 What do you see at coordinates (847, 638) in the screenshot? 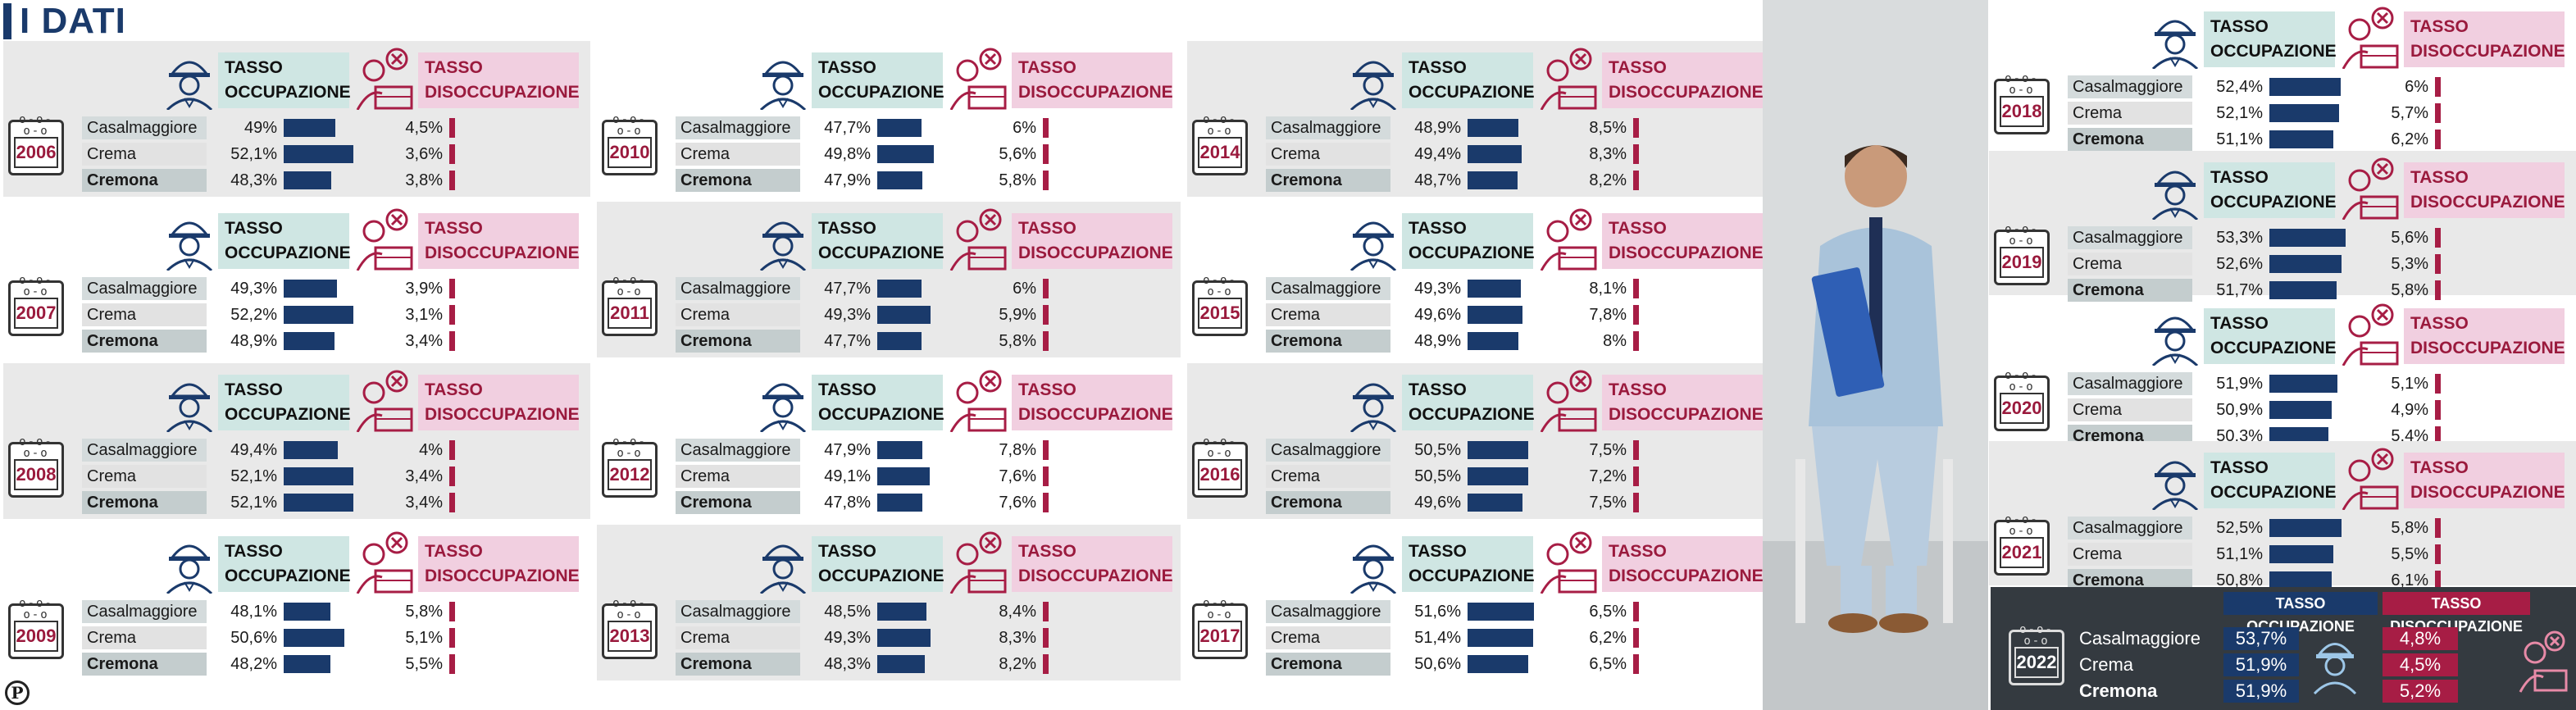
I see `occupazione-value: 49,3%` at bounding box center [847, 638].